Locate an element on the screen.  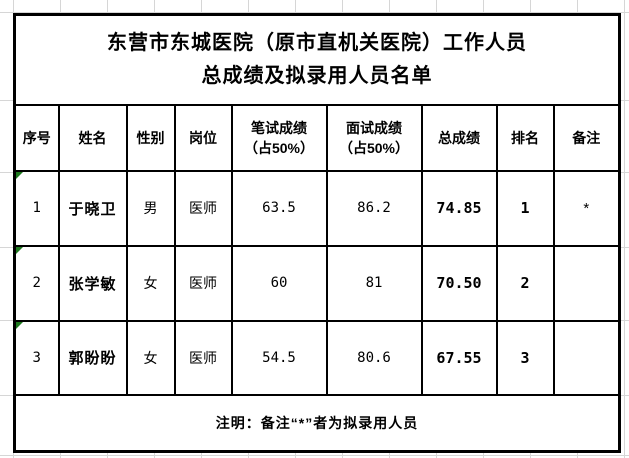
cell-no: 1 is located at coordinates (36, 208).